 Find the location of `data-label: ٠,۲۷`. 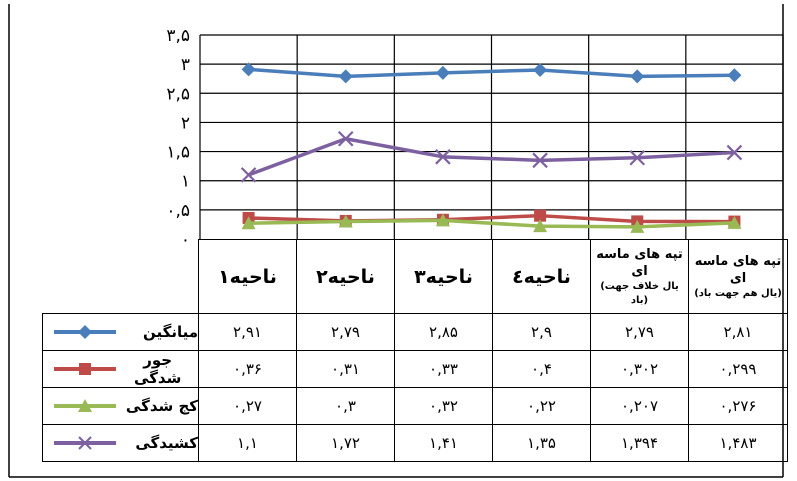

data-label: ٠,۲۷ is located at coordinates (247, 406).